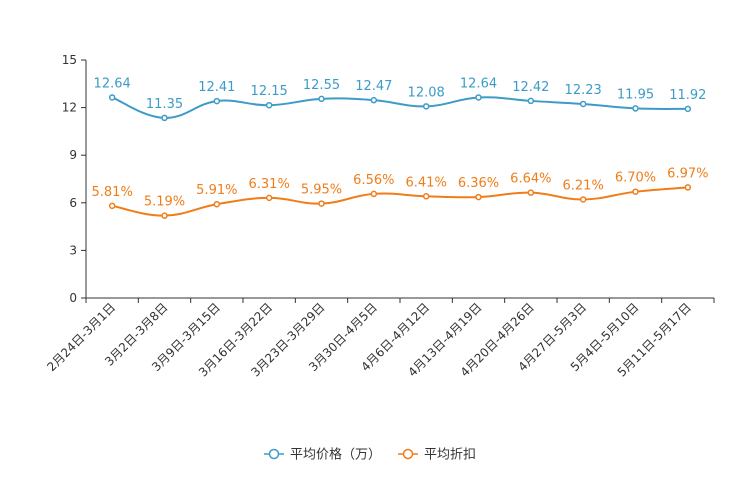  I want to click on data-label: 6.64%, so click(530, 179).